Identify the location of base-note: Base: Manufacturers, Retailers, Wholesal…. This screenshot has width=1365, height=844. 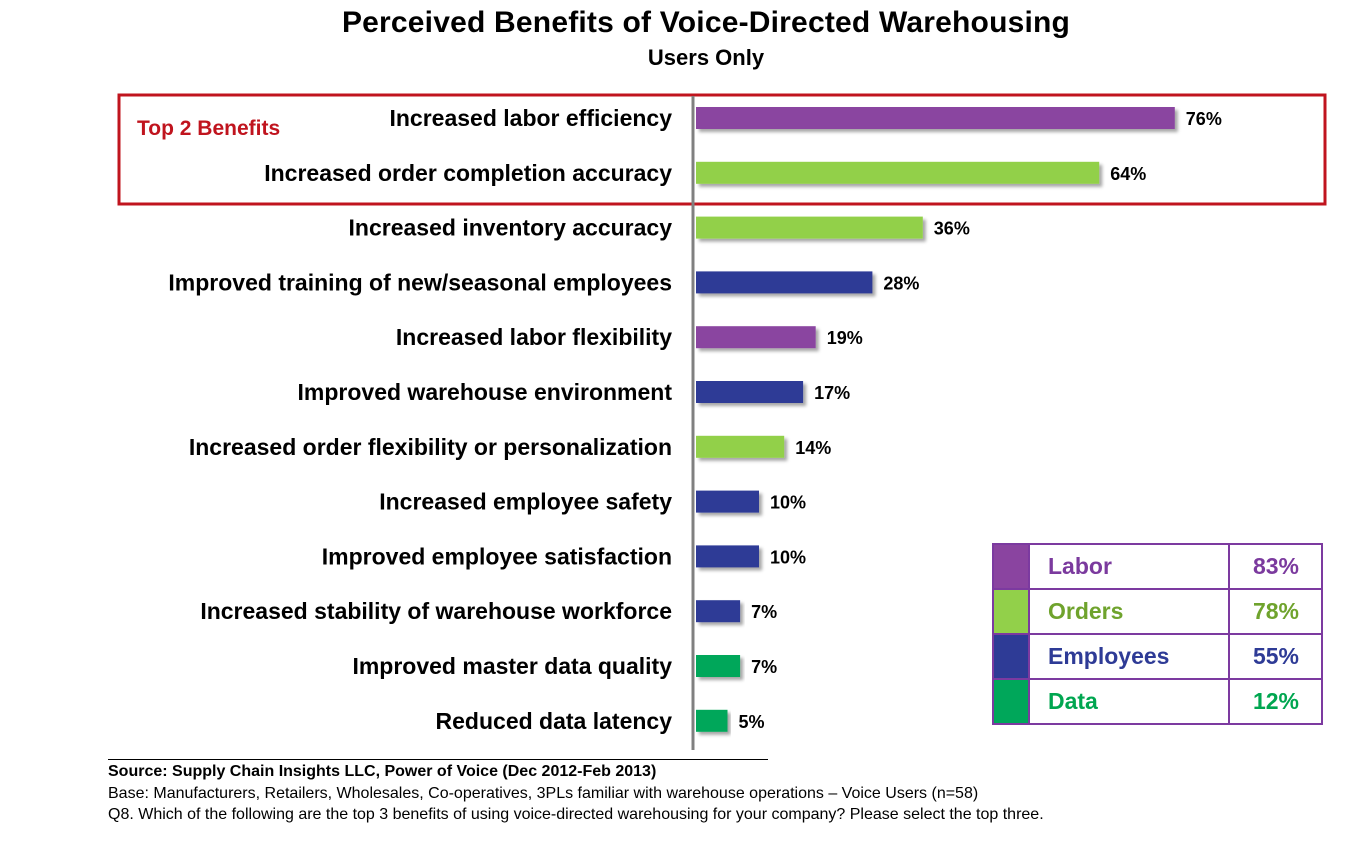
(543, 793).